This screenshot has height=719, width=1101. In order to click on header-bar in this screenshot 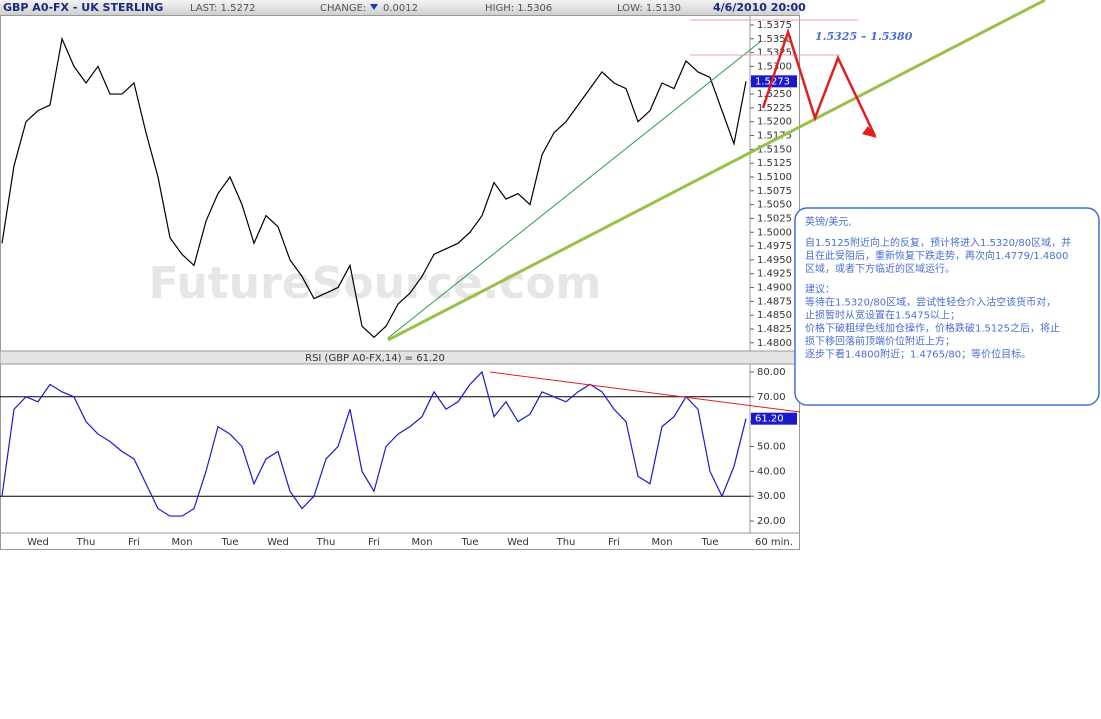, I will do `click(400, 7)`.